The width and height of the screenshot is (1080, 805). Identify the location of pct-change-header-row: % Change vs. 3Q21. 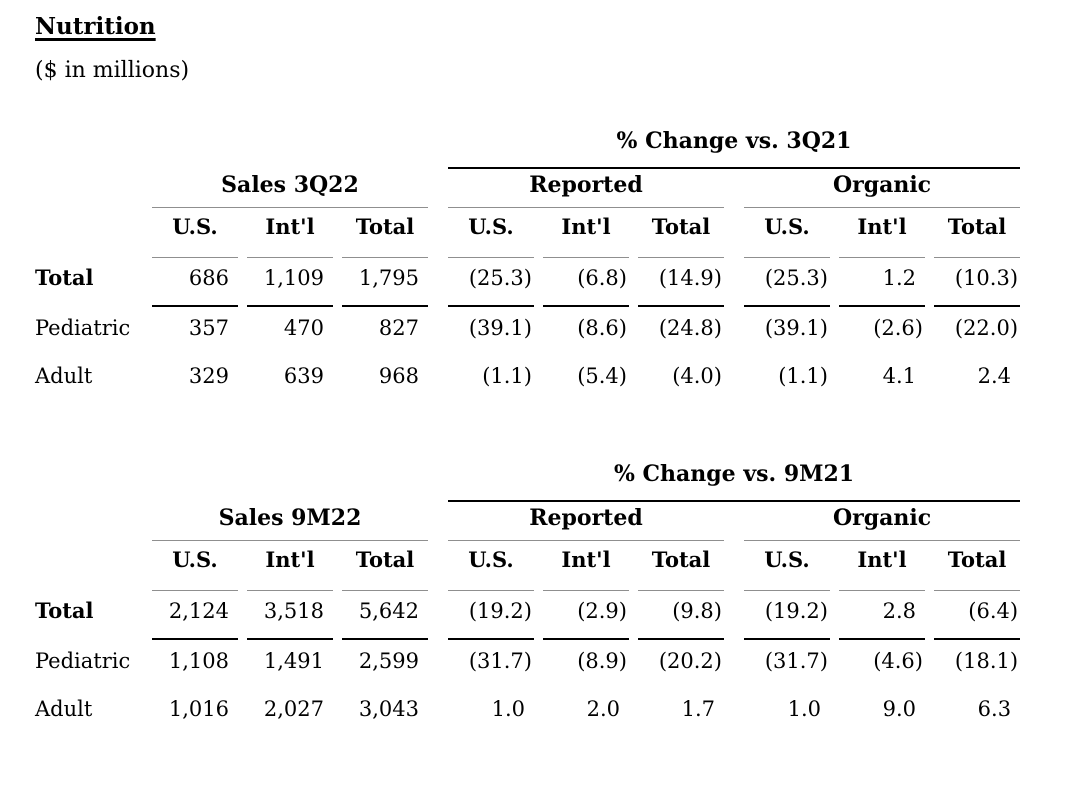
(528, 148).